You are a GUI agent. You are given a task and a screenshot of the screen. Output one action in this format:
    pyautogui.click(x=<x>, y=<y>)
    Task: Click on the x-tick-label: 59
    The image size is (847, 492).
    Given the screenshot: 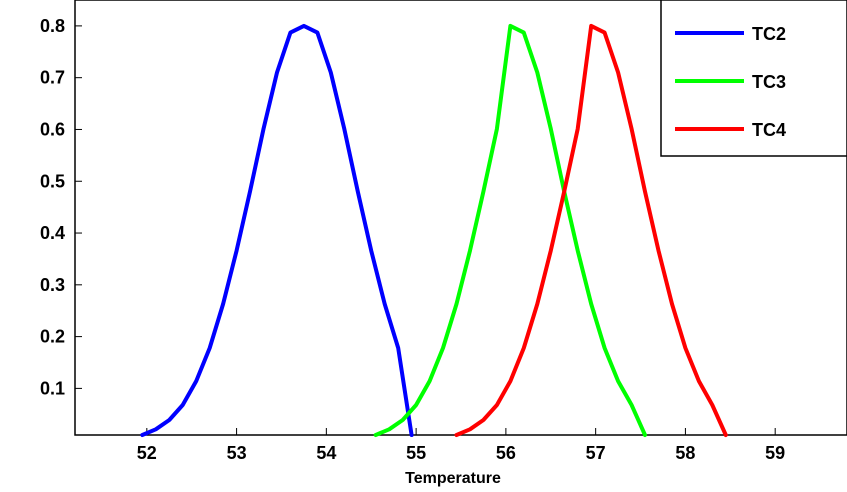 What is the action you would take?
    pyautogui.click(x=775, y=453)
    